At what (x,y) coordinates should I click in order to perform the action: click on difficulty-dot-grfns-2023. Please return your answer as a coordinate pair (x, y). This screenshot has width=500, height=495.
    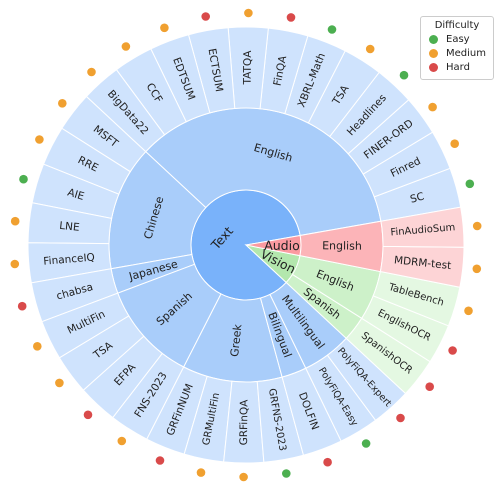
    Looking at the image, I should click on (286, 473).